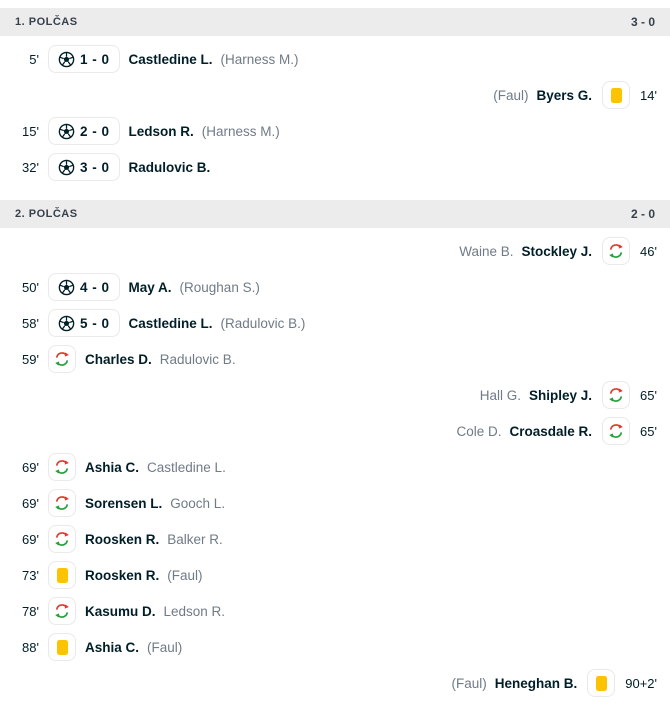 The image size is (670, 716). What do you see at coordinates (335, 131) in the screenshot?
I see `event-row: 15' 2 - 0 Ledson R. (Harness M.)` at bounding box center [335, 131].